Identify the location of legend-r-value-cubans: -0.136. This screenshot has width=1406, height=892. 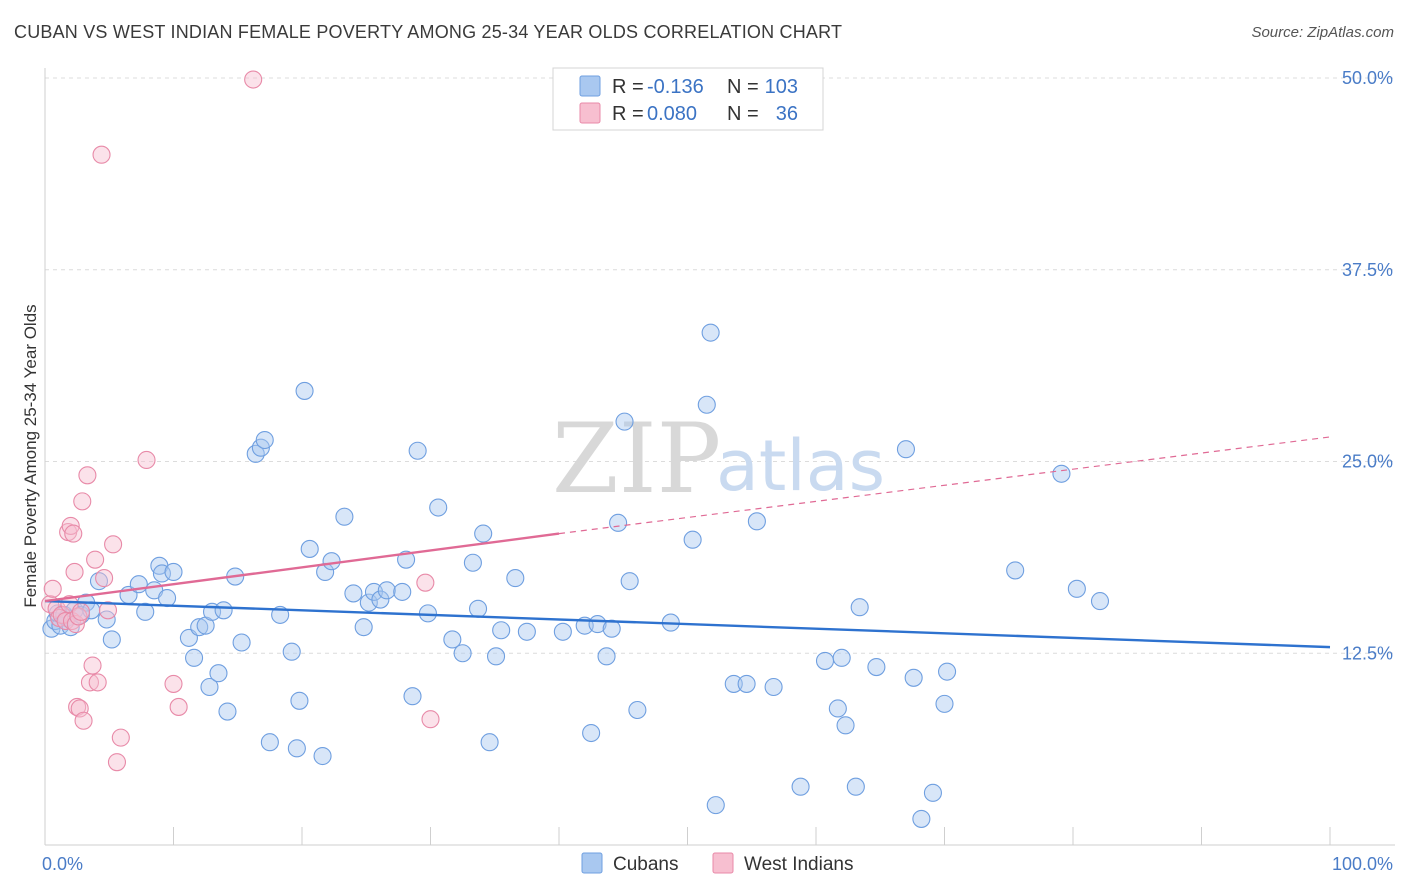
(675, 87).